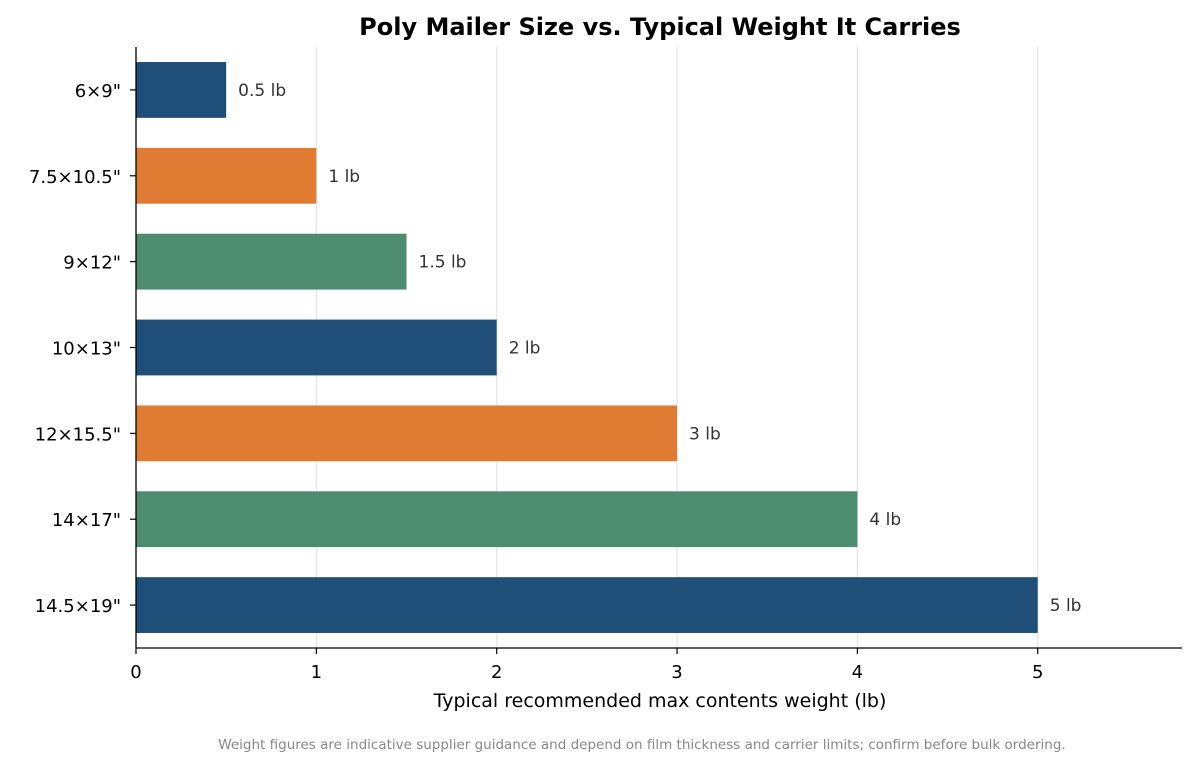 The image size is (1197, 771). Describe the element at coordinates (443, 263) in the screenshot. I see `data-label: 1.5 lb` at that location.